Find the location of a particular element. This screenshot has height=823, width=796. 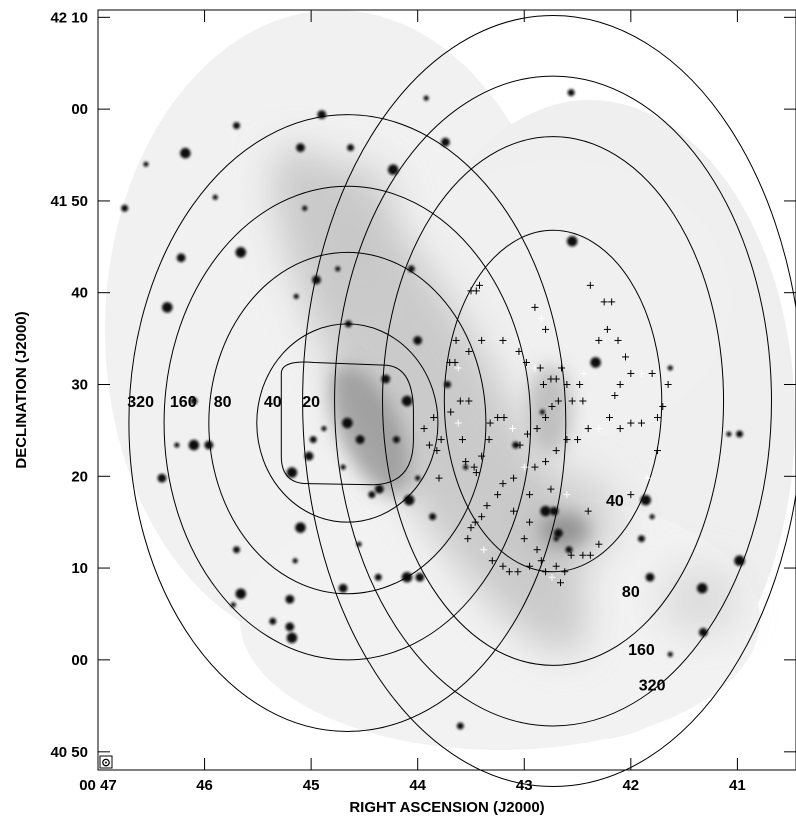

contour-label: 160 is located at coordinates (183, 402).